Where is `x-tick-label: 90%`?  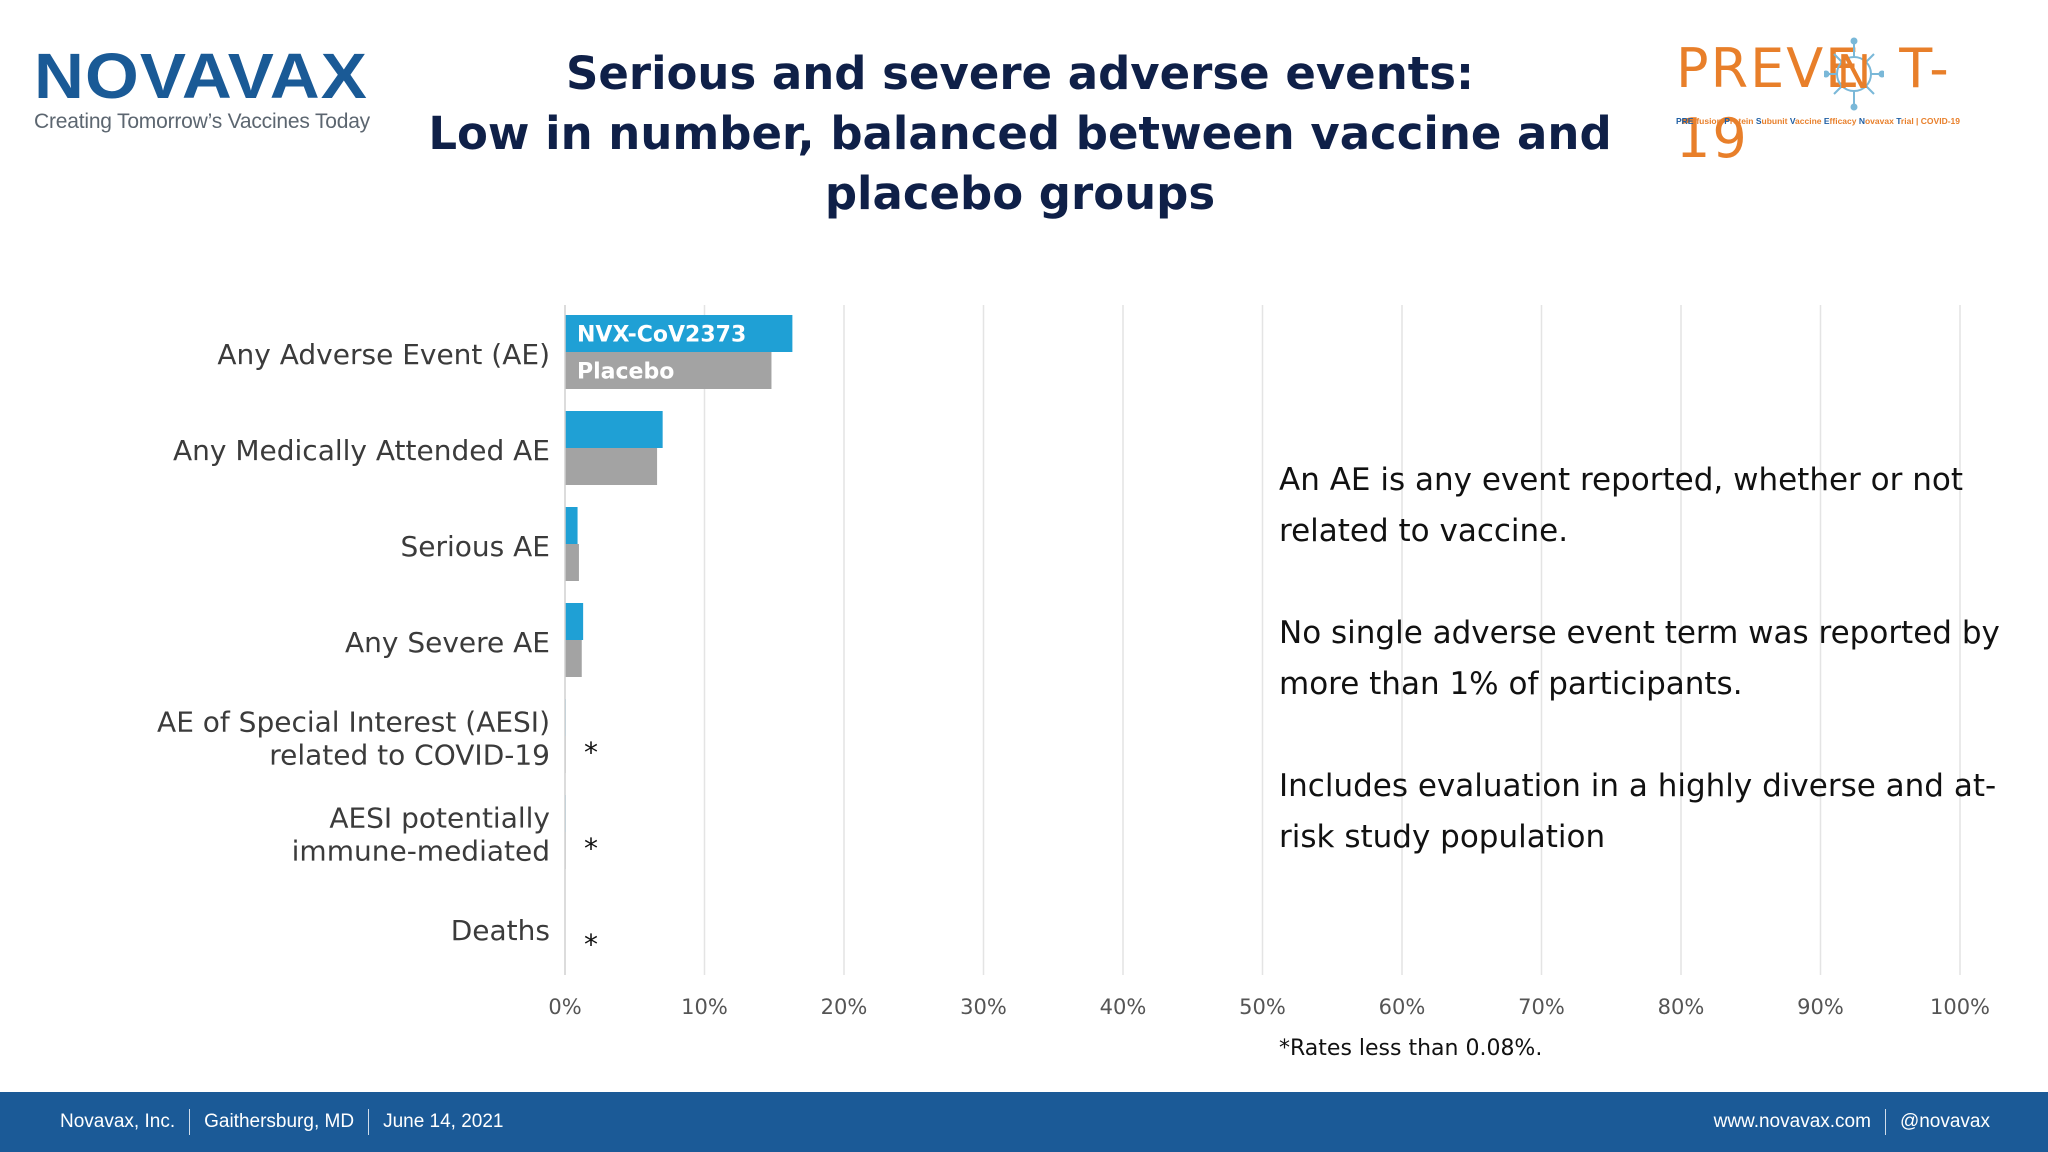 x-tick-label: 90% is located at coordinates (1820, 1007).